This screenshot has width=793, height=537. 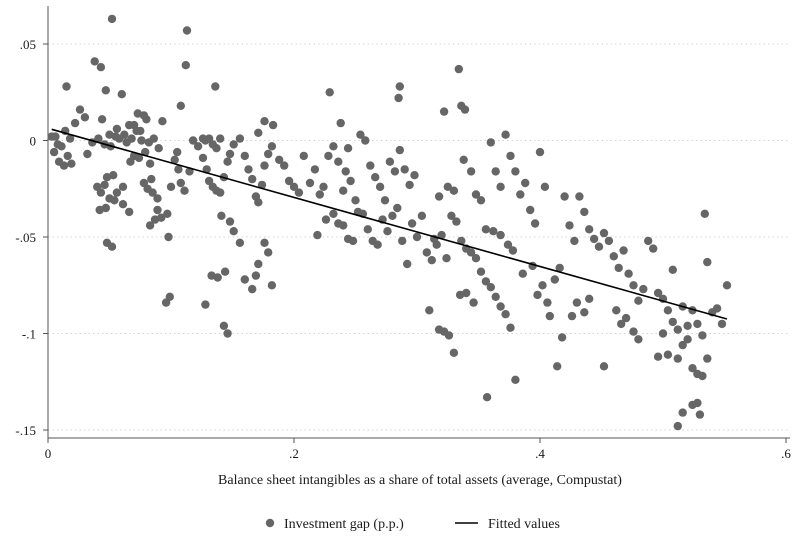 What do you see at coordinates (29, 334) in the screenshot?
I see `y-tick-label: -.1` at bounding box center [29, 334].